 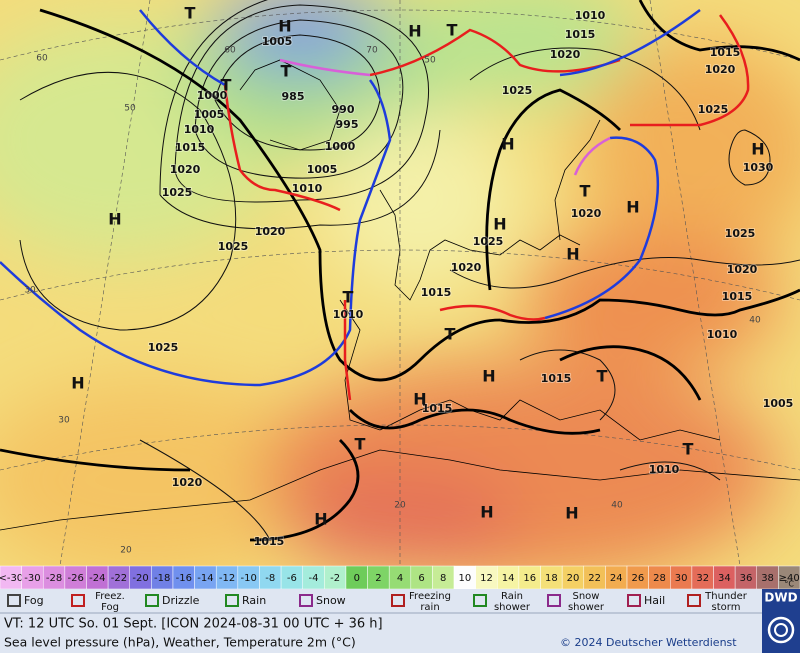 What do you see at coordinates (184, 578) in the screenshot?
I see `scale-label: -16` at bounding box center [184, 578].